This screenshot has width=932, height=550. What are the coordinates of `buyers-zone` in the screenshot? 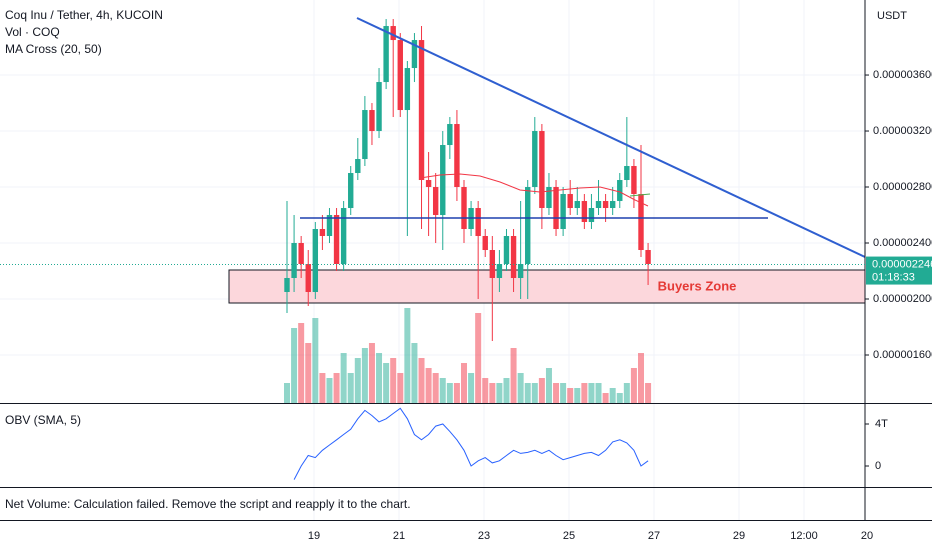 It's located at (547, 286).